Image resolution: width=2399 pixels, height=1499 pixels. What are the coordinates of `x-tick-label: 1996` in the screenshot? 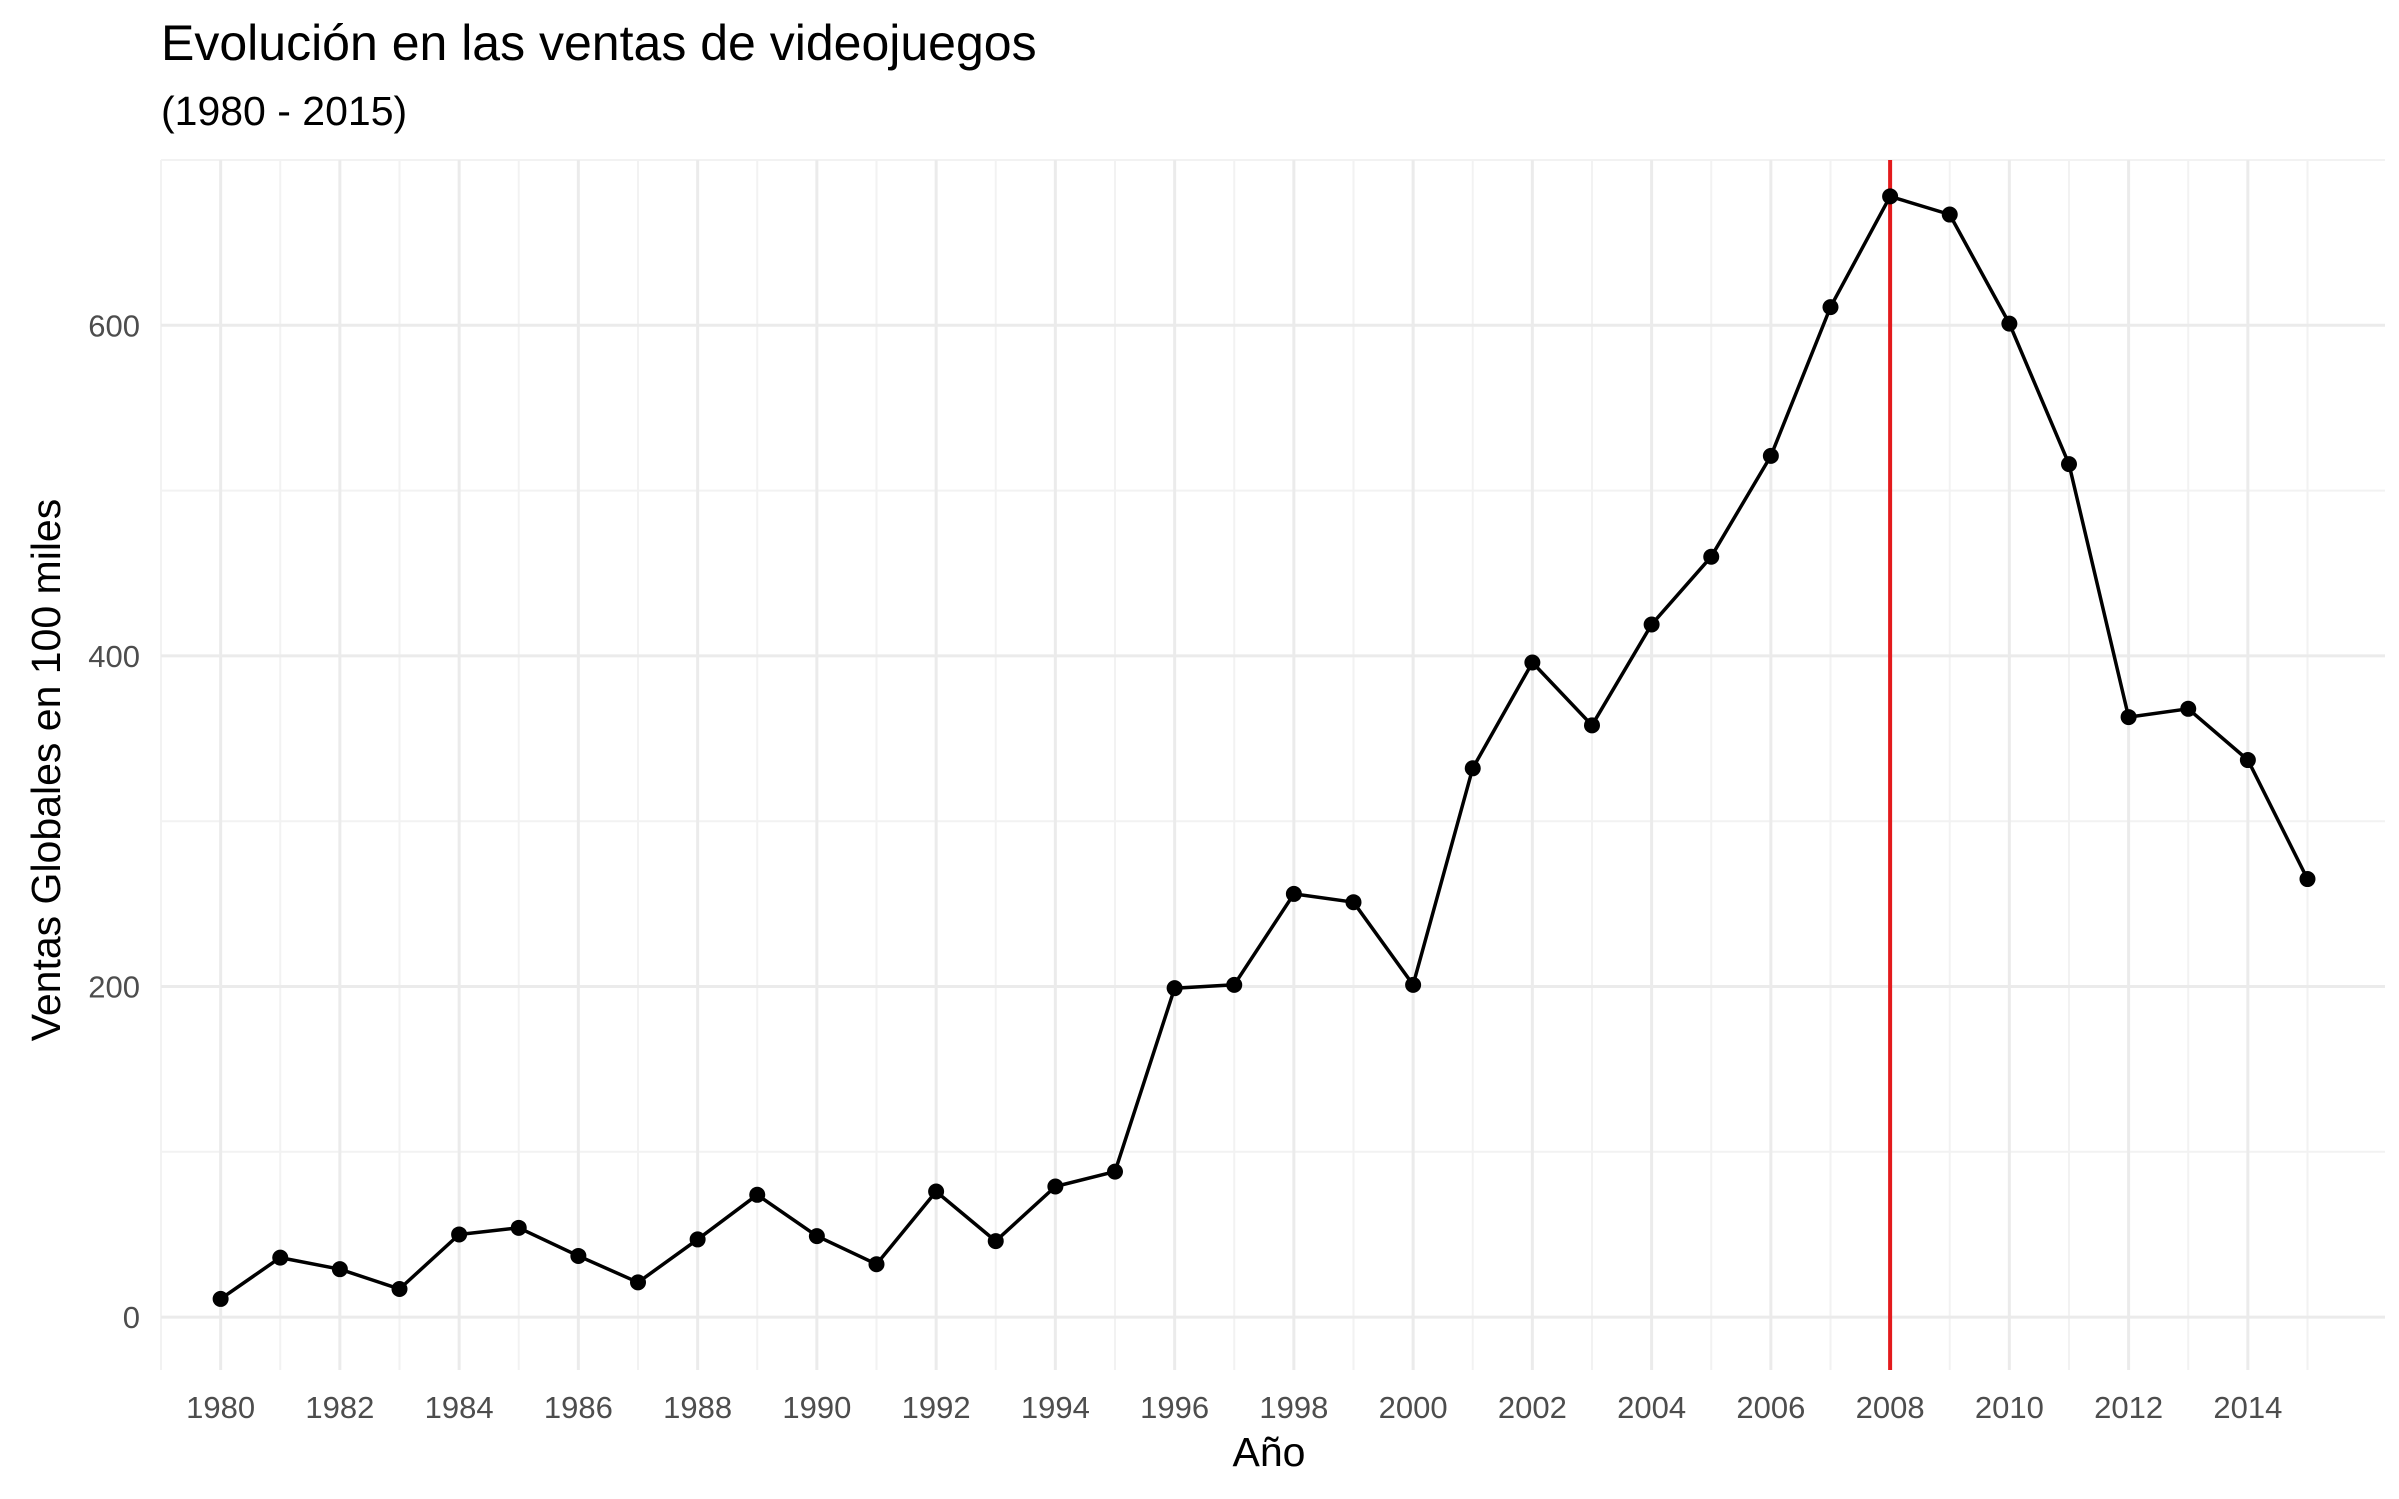 It's located at (1174, 1407).